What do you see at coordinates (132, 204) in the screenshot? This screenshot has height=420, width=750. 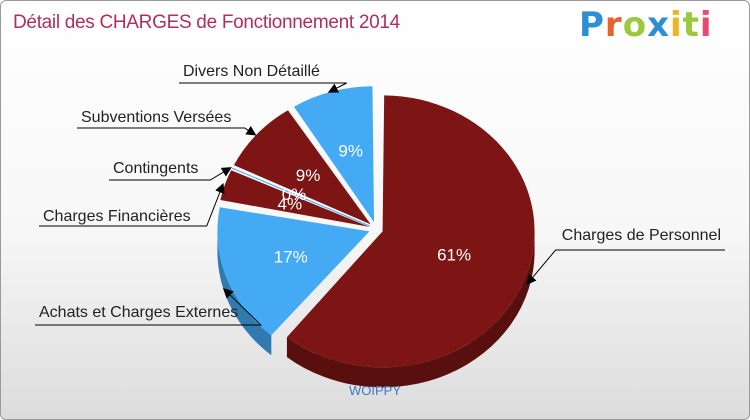 I see `slice-charges-financieres-leader-line` at bounding box center [132, 204].